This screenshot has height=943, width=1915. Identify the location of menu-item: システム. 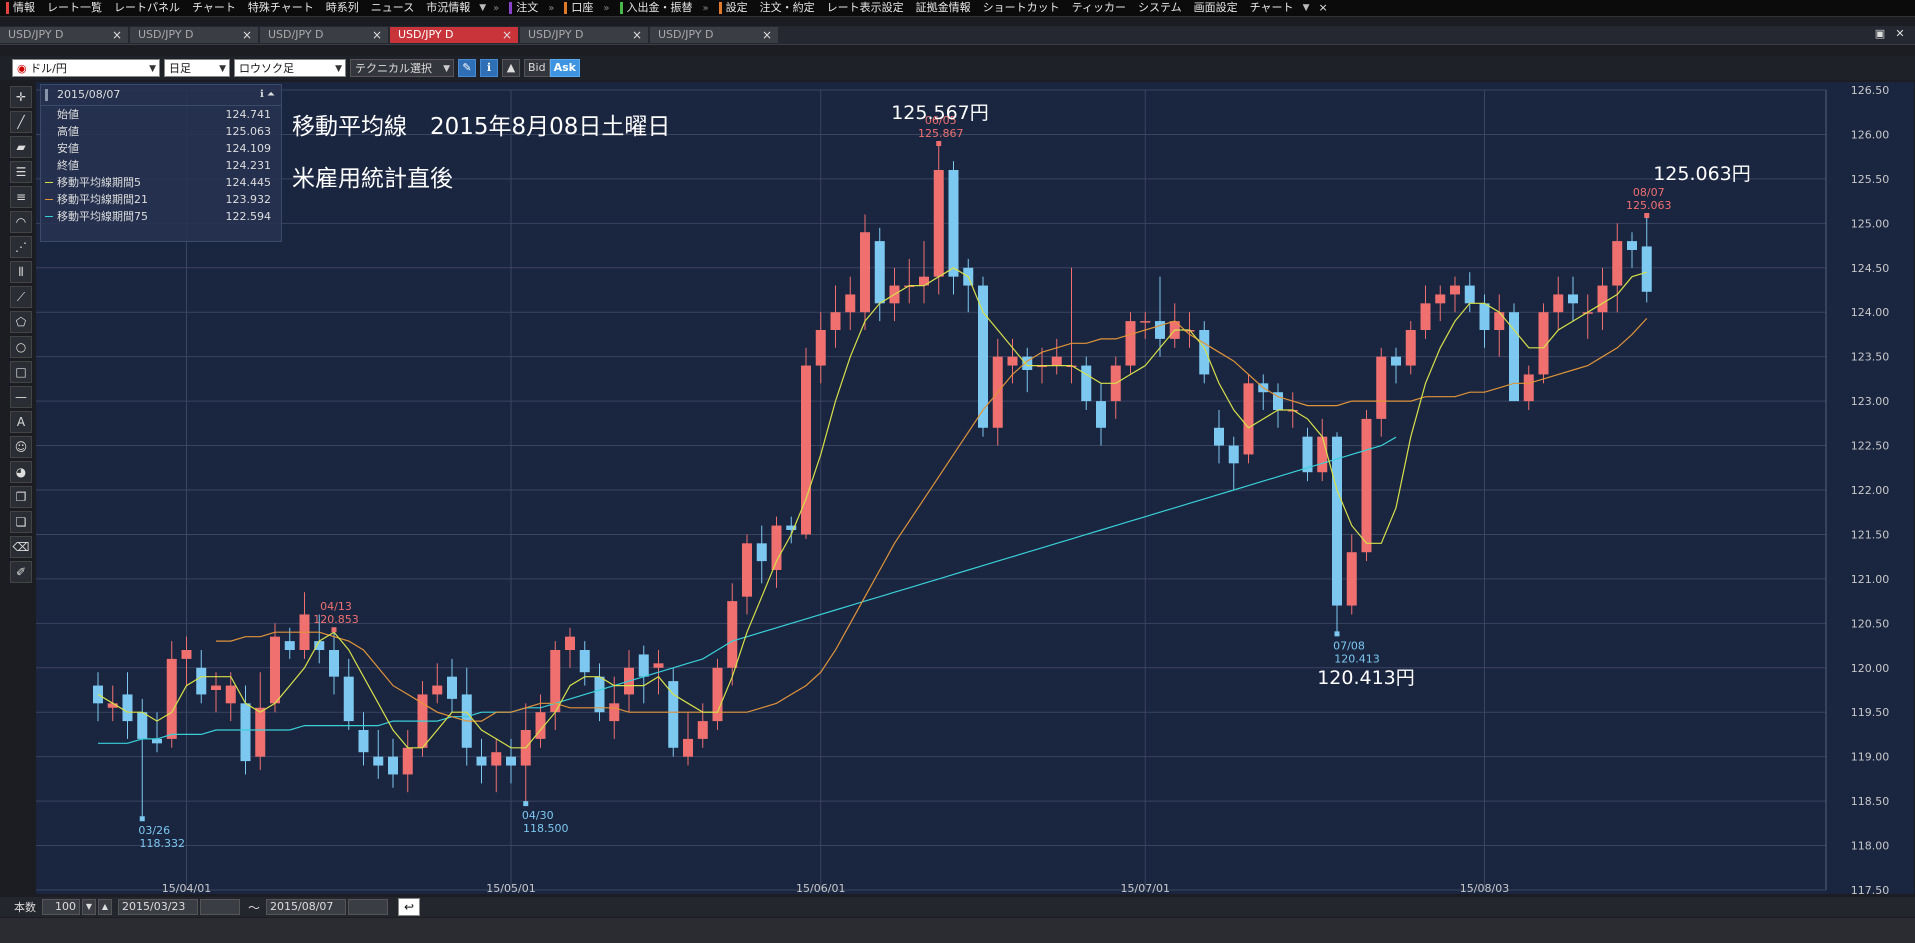
(1160, 8).